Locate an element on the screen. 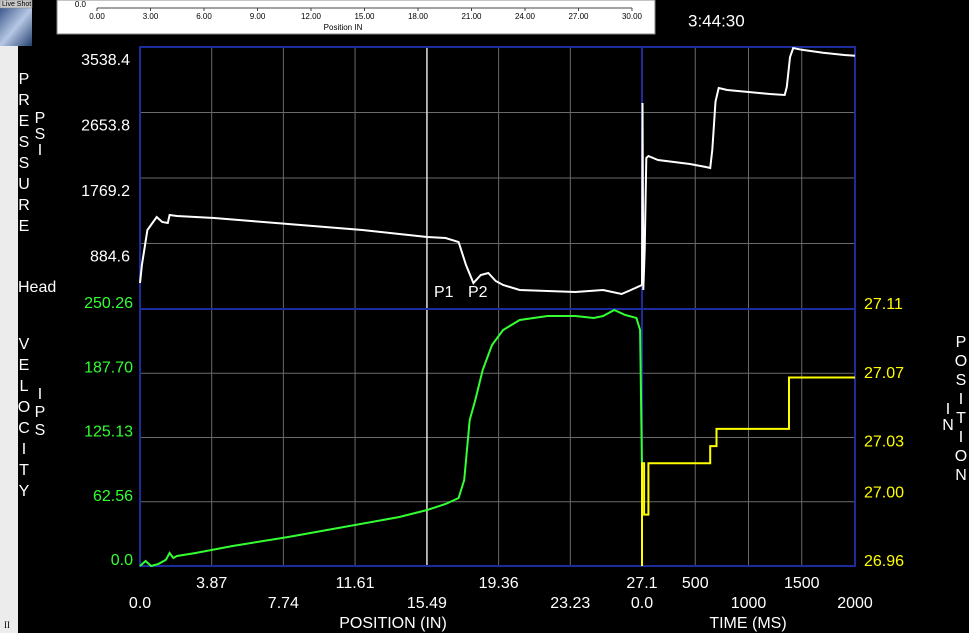 The image size is (969, 633). y2-tick-label: 27.11 is located at coordinates (883, 304).